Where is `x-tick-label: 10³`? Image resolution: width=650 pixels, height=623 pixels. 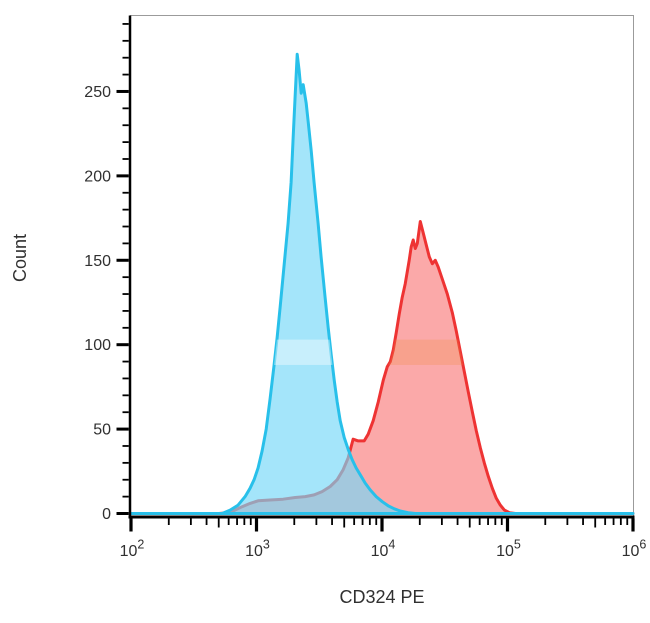 x-tick-label: 10³ is located at coordinates (257, 549).